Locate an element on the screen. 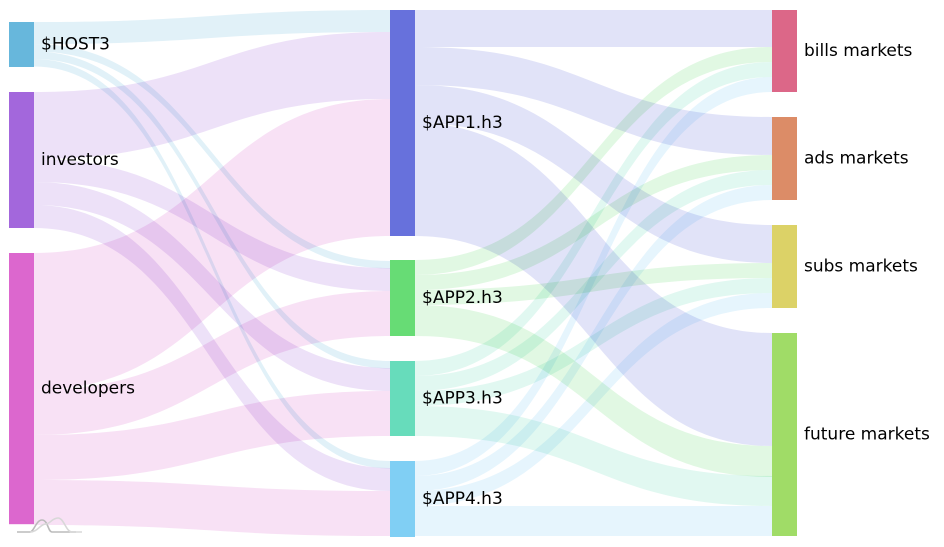 Image resolution: width=944 pixels, height=547 pixels. sankey-node-bills is located at coordinates (784, 51).